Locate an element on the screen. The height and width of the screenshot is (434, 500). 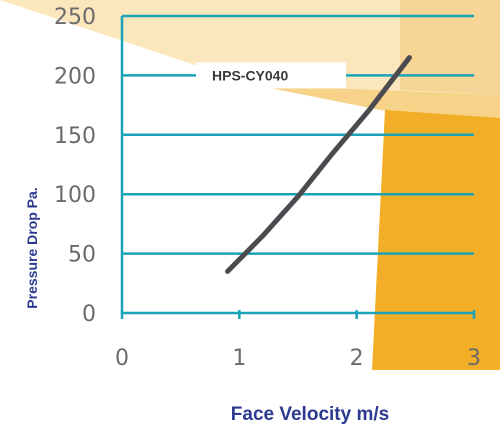
x-tick-label: 1 is located at coordinates (239, 358).